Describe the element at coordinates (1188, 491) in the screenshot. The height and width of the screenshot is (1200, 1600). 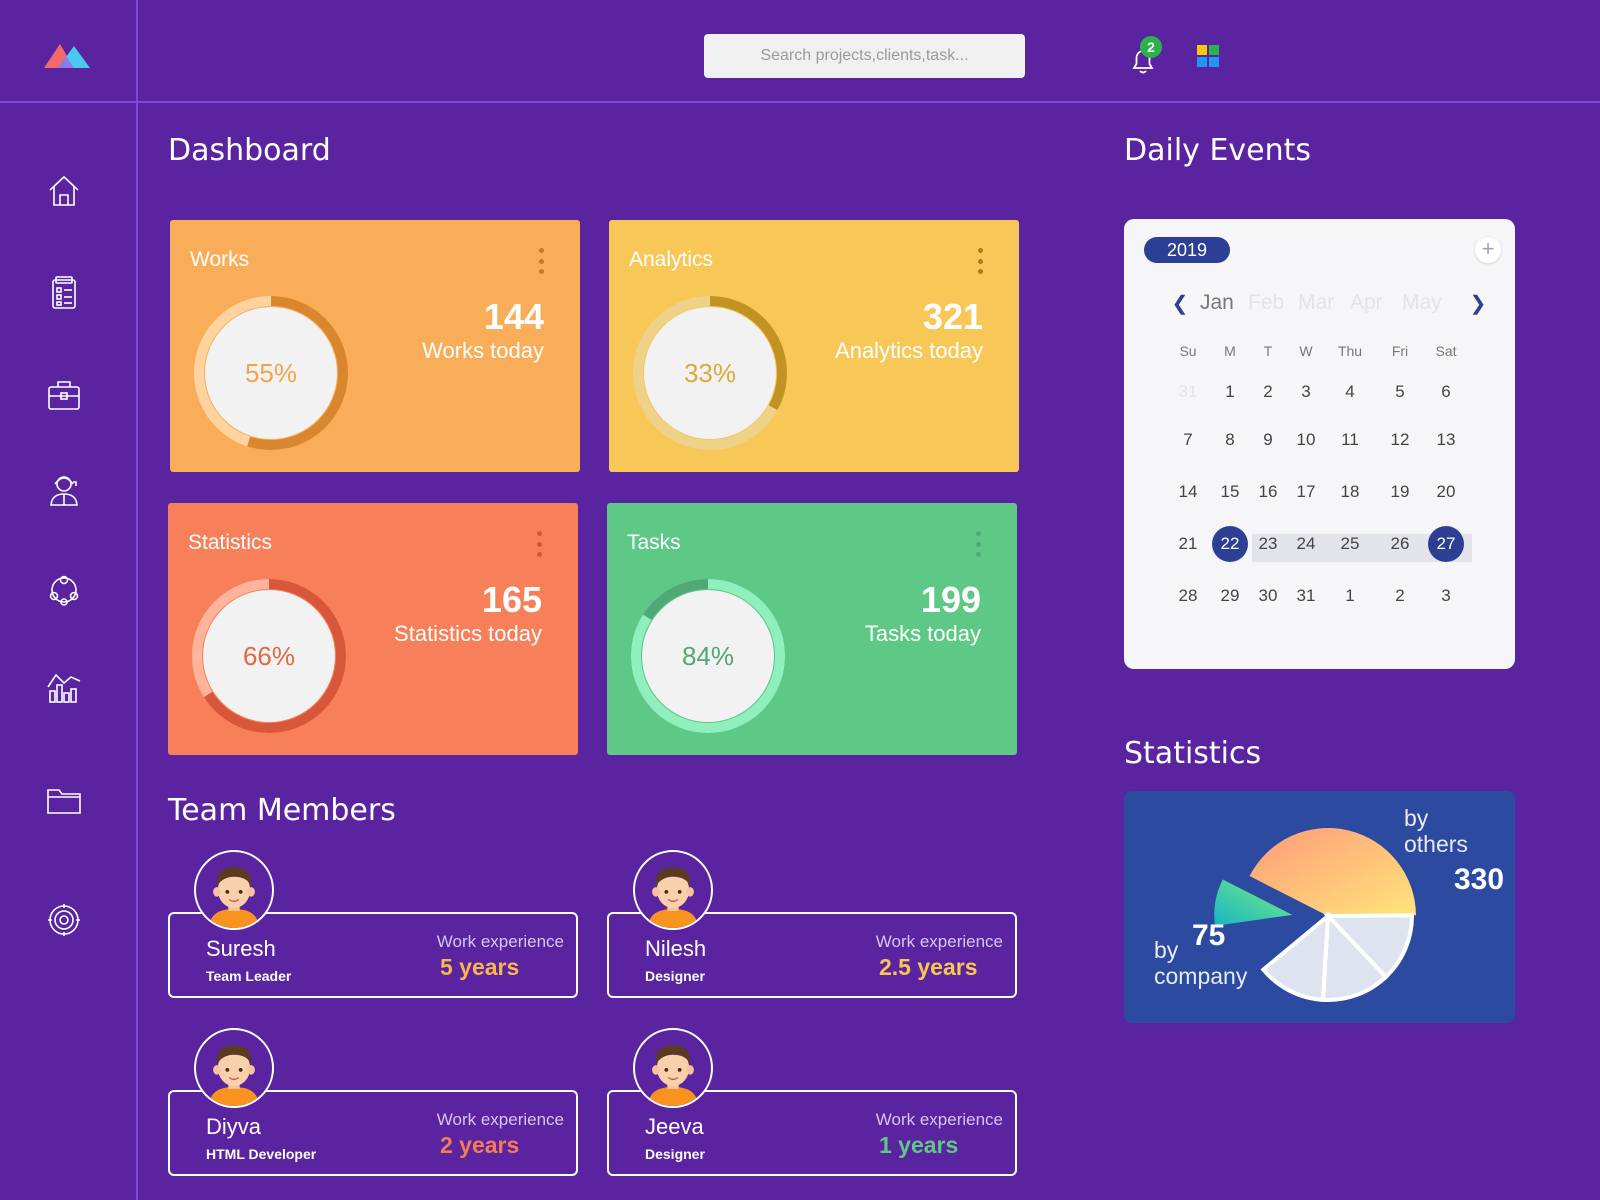
I see `calendar-day: 14` at that location.